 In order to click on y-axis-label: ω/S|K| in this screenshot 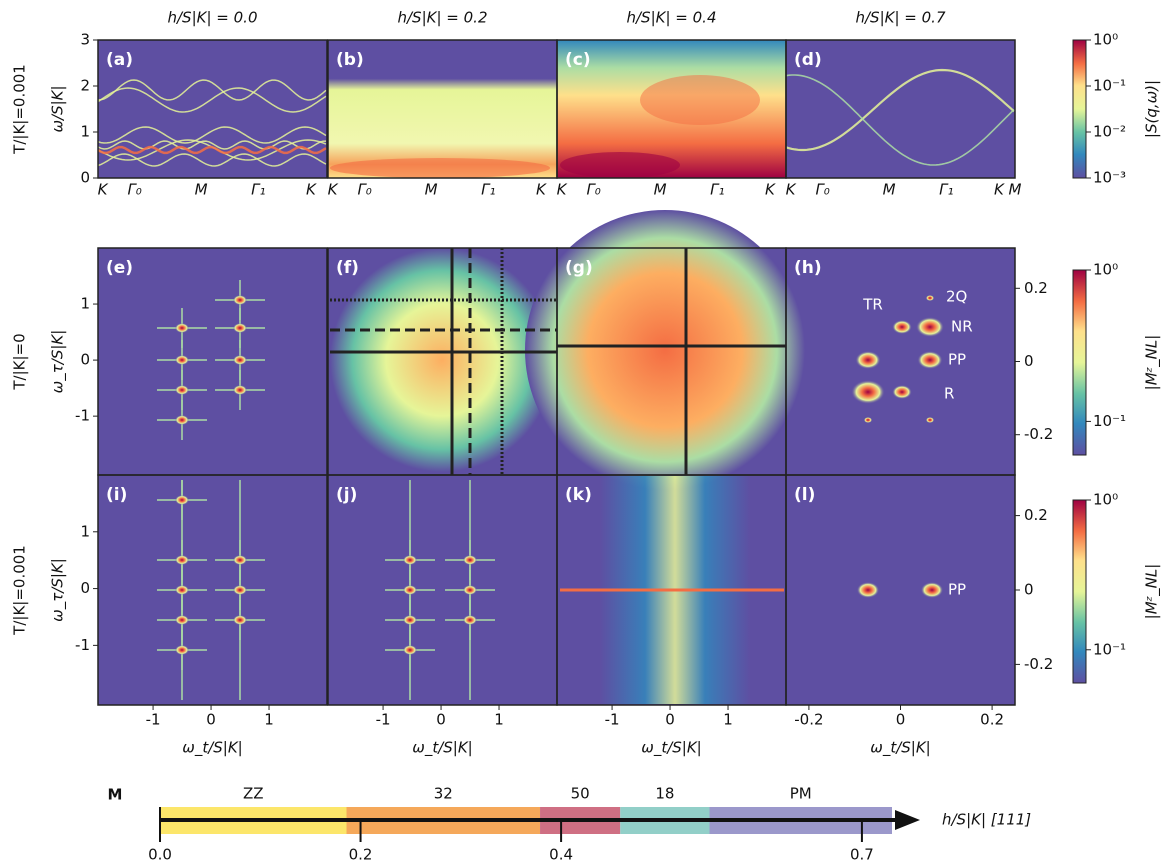, I will do `click(58, 108)`.